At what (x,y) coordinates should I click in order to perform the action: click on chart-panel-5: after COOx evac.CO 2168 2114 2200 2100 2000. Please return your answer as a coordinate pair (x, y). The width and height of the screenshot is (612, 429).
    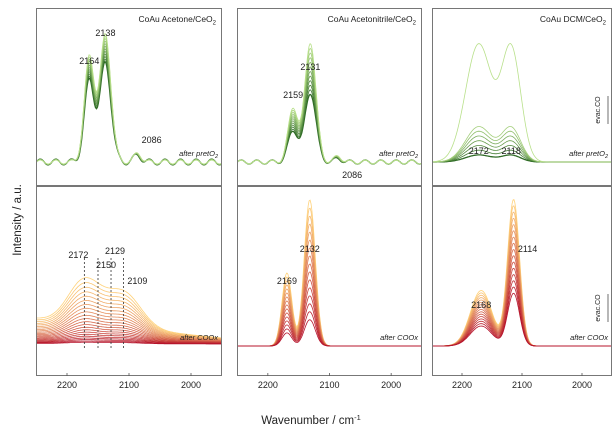
    Looking at the image, I should click on (522, 288).